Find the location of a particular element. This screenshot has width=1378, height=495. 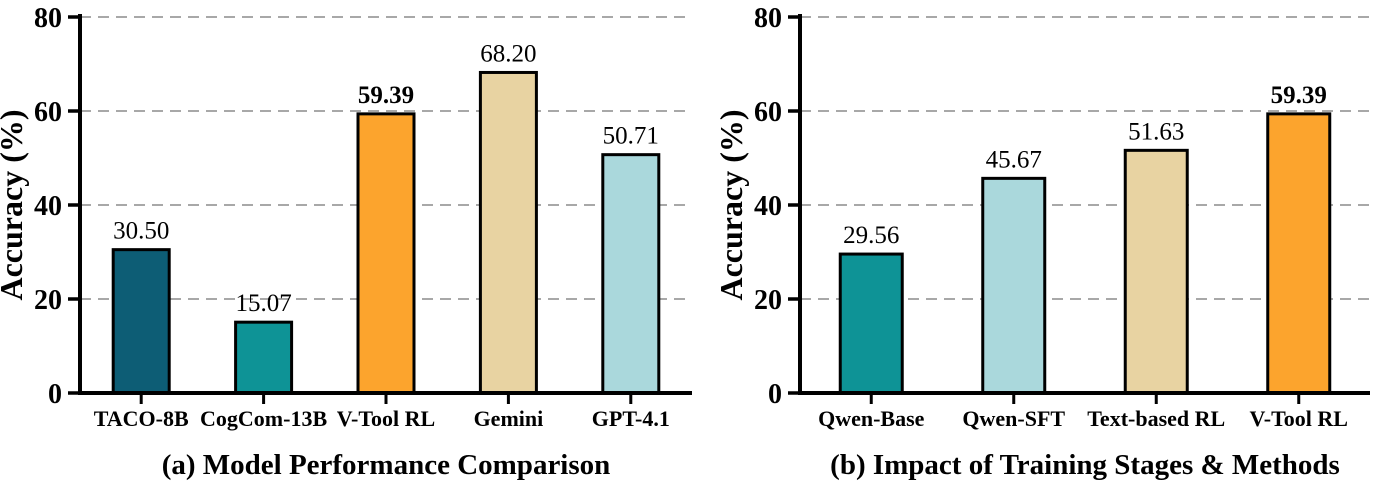

chart-b-caption: (b) Impact of Training Stages & Methods is located at coordinates (1085, 465).